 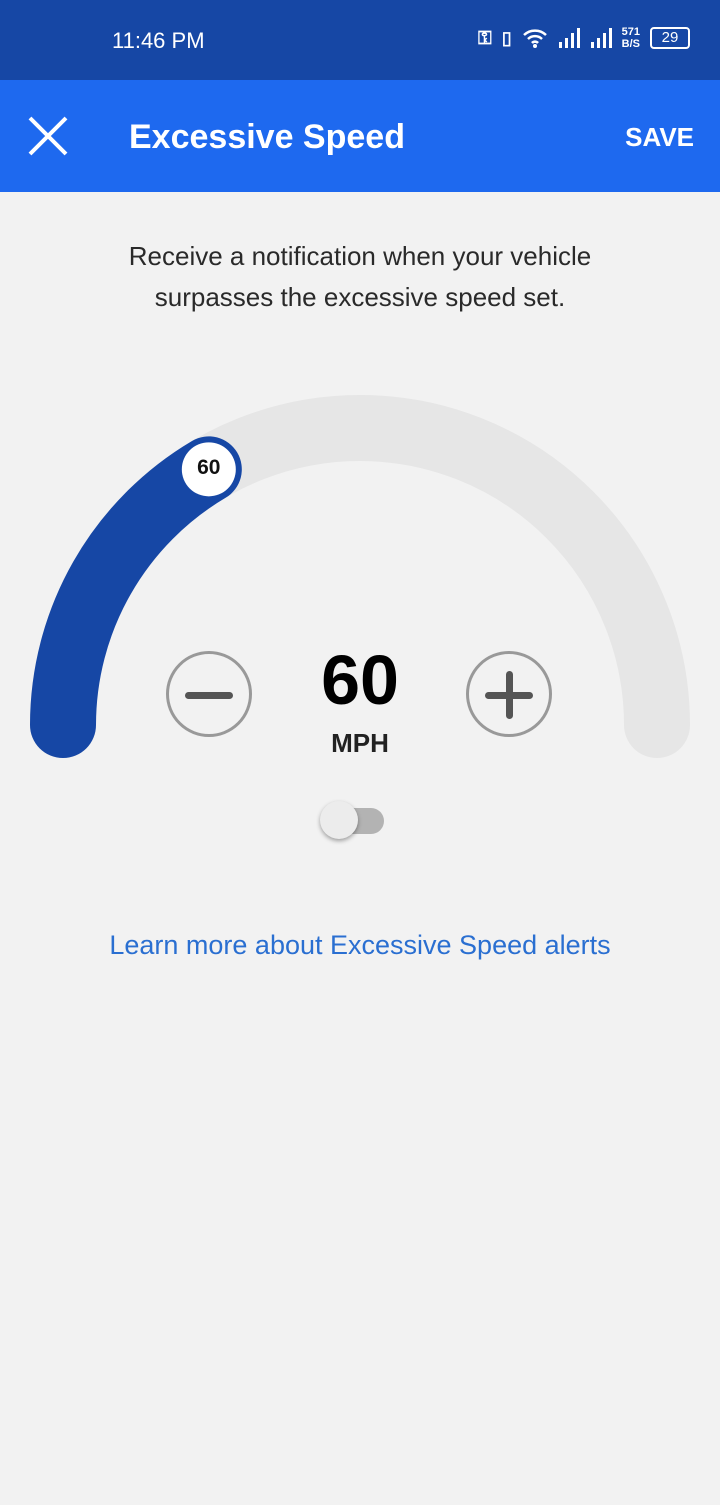 I want to click on gauge-fill, so click(x=136, y=597).